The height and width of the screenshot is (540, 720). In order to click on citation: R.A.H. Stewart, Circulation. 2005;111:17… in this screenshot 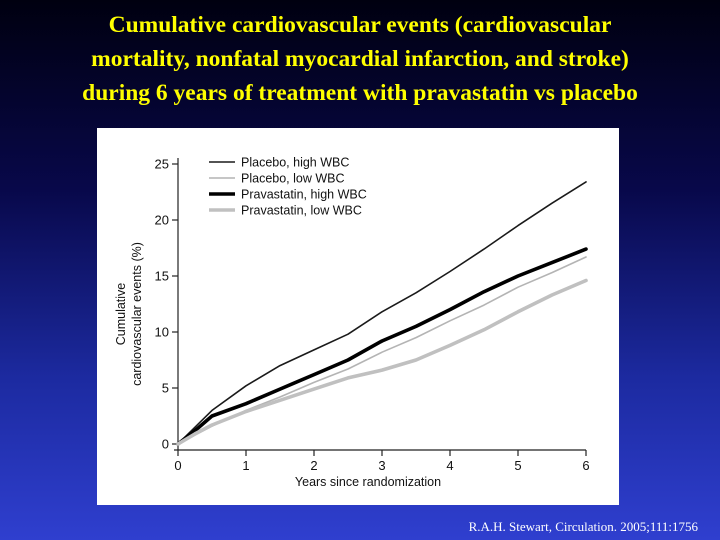, I will do `click(583, 526)`.